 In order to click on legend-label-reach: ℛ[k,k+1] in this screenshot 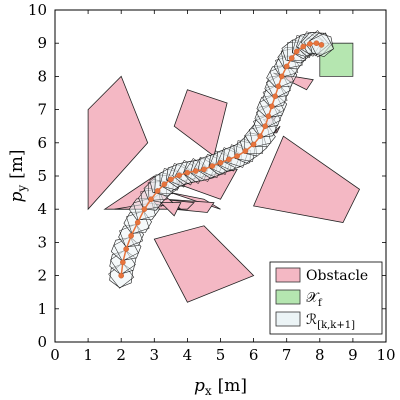, I will do `click(330, 321)`.